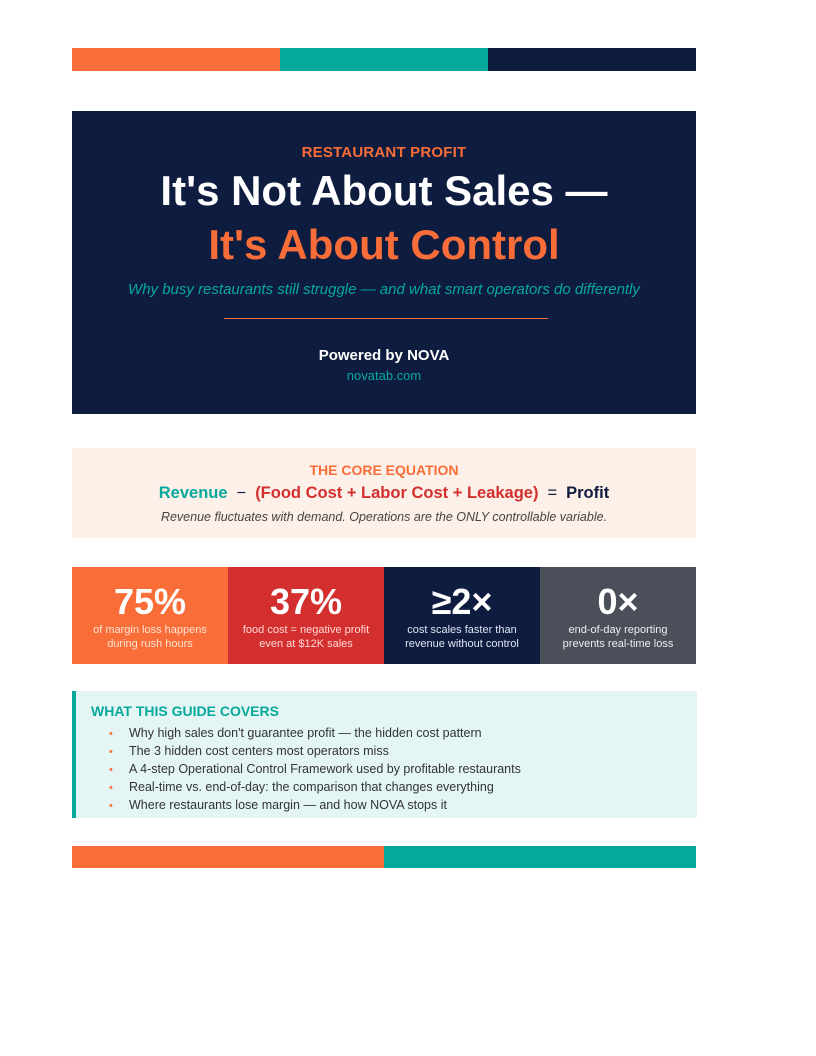 The width and height of the screenshot is (816, 1056). What do you see at coordinates (384, 375) in the screenshot?
I see `website-link: novatab.com` at bounding box center [384, 375].